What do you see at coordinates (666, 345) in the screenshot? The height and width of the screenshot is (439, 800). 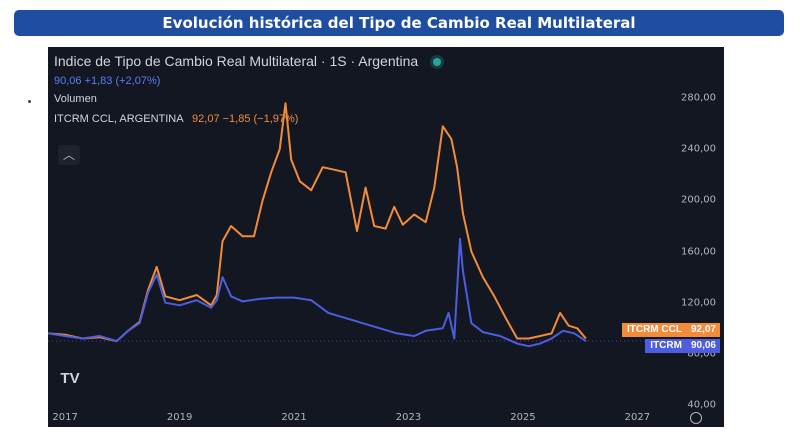 I see `itcrm-tag-name: ITCRM` at bounding box center [666, 345].